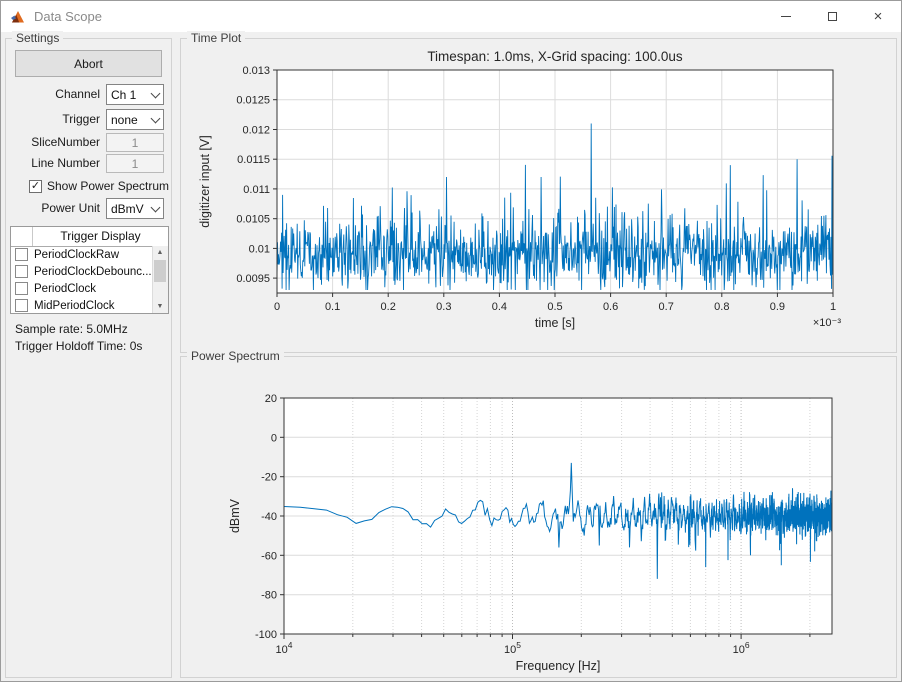 The height and width of the screenshot is (682, 902). I want to click on time-plot-title: Timespan: 1.0ms, X-Grid spacing: 100.0us, so click(555, 56).